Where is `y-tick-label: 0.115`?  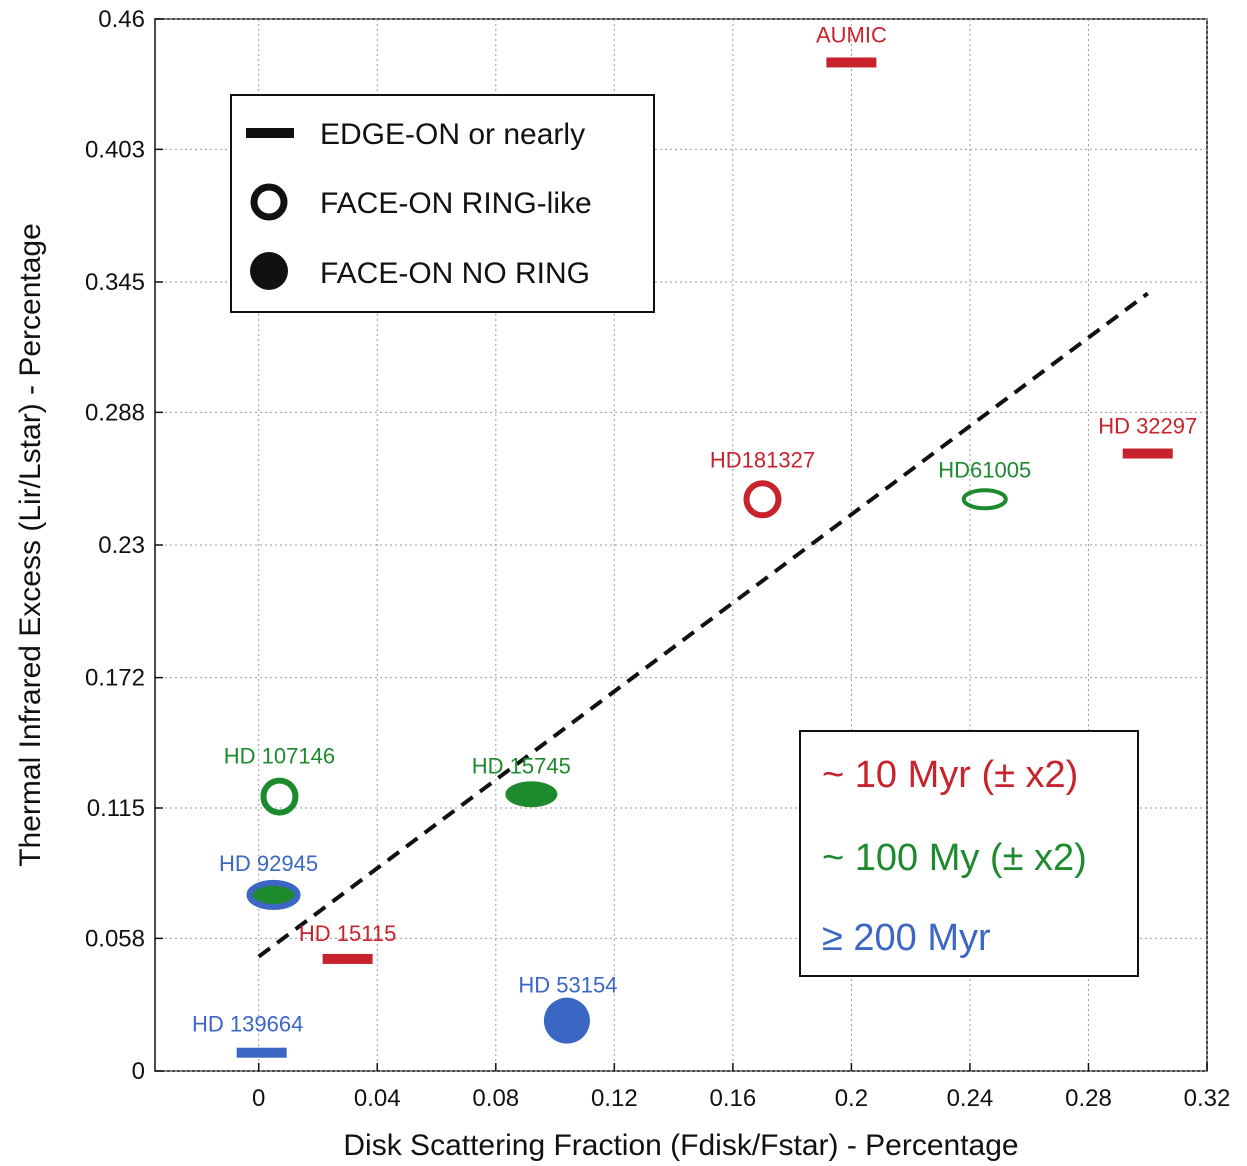
y-tick-label: 0.115 is located at coordinates (116, 808).